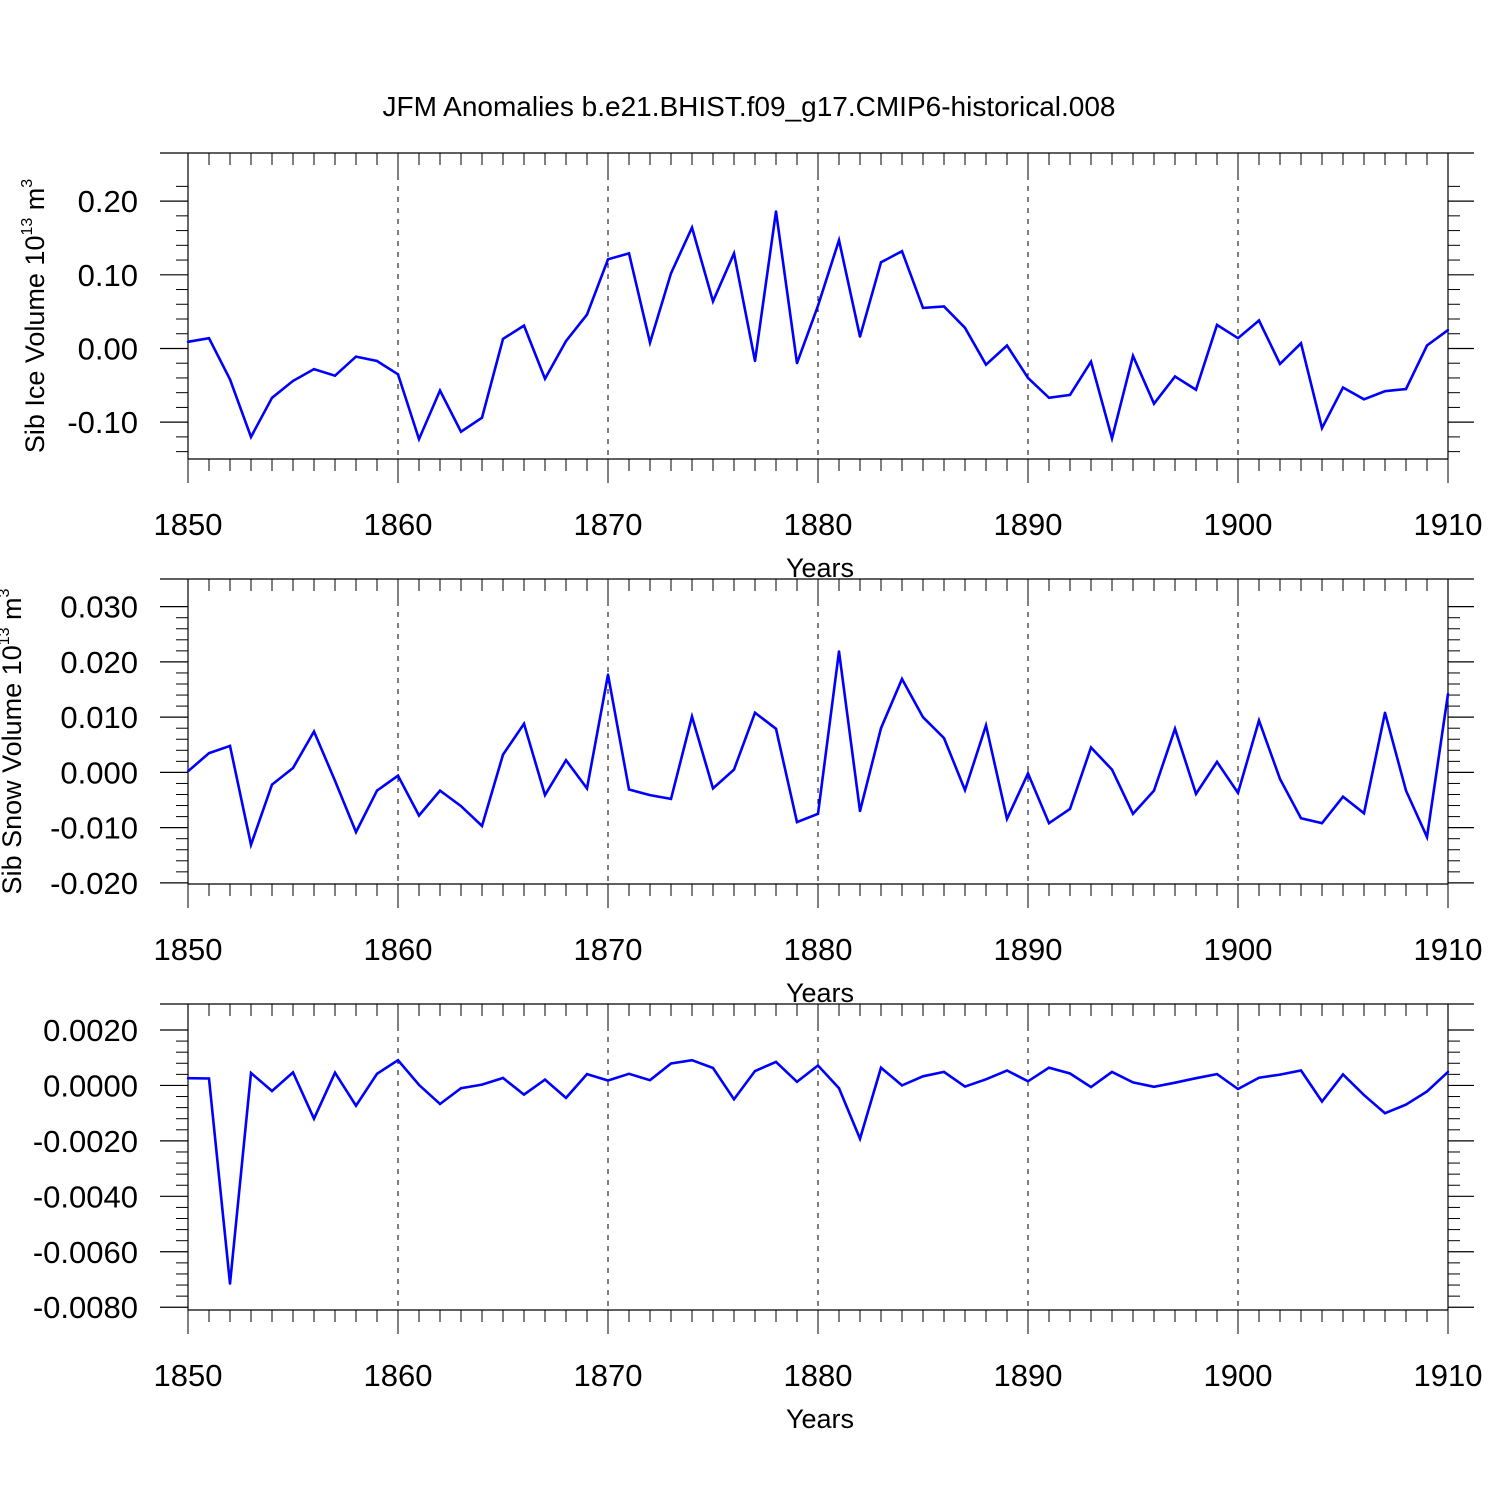 This screenshot has height=1500, width=1500. I want to click on y-tick-label-0.020: 0.020, so click(99, 662).